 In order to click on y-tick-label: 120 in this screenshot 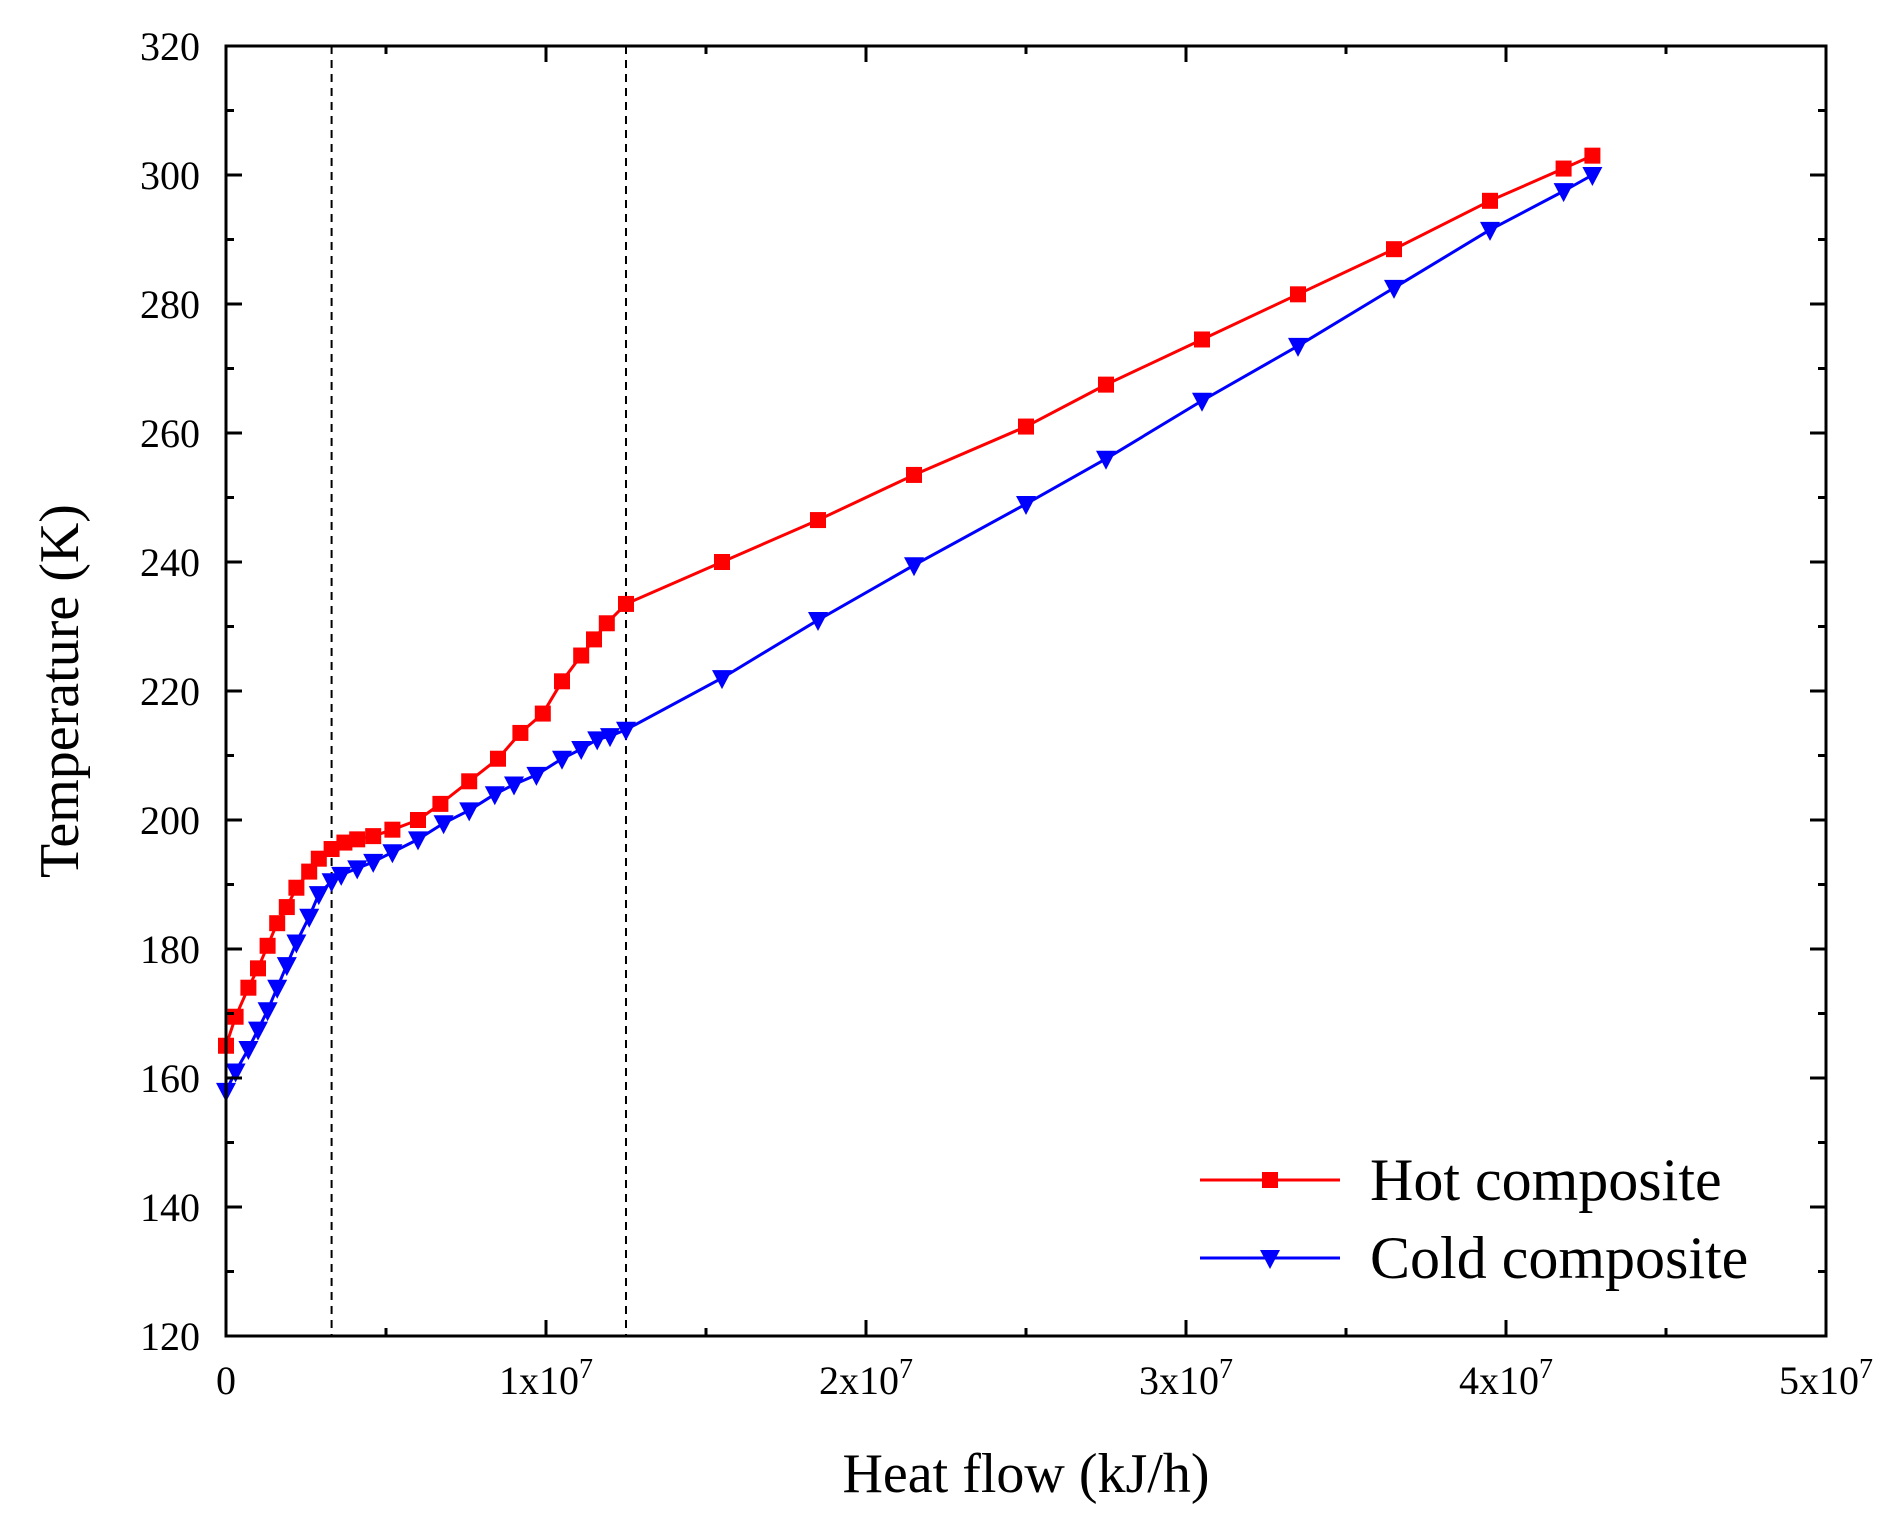, I will do `click(170, 1336)`.